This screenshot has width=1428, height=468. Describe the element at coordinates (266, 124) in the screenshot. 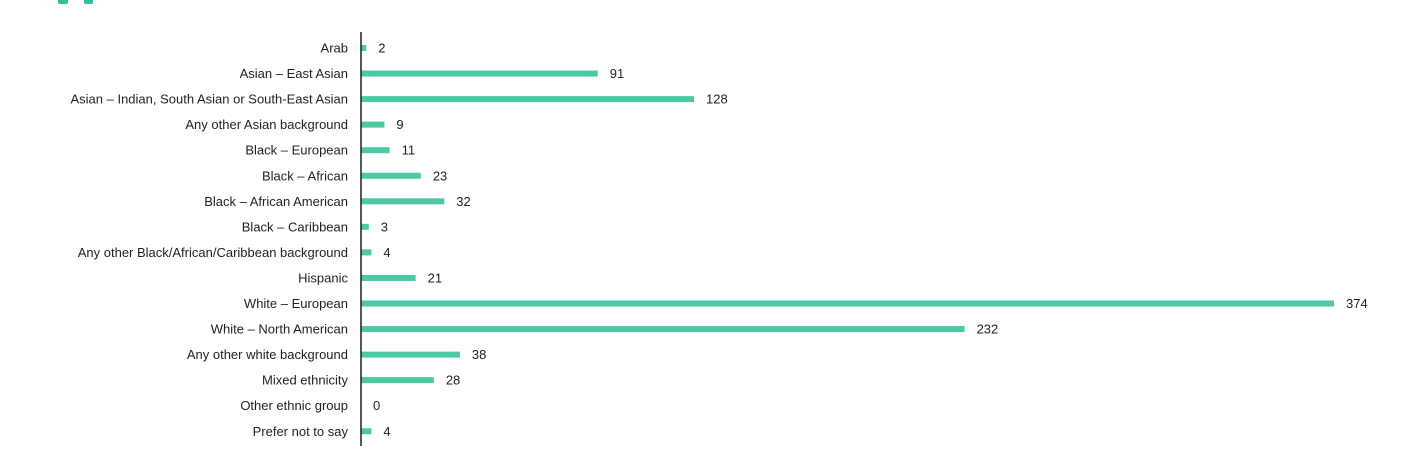

I see `category-label: Any other Asian background` at that location.